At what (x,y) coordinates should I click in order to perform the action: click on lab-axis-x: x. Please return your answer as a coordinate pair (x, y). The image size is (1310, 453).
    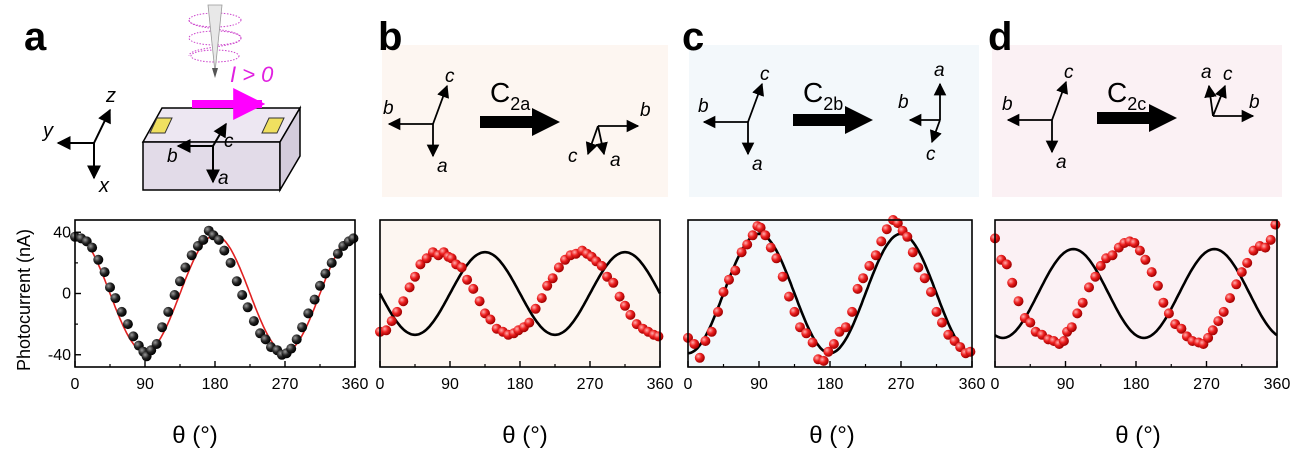
    Looking at the image, I should click on (104, 186).